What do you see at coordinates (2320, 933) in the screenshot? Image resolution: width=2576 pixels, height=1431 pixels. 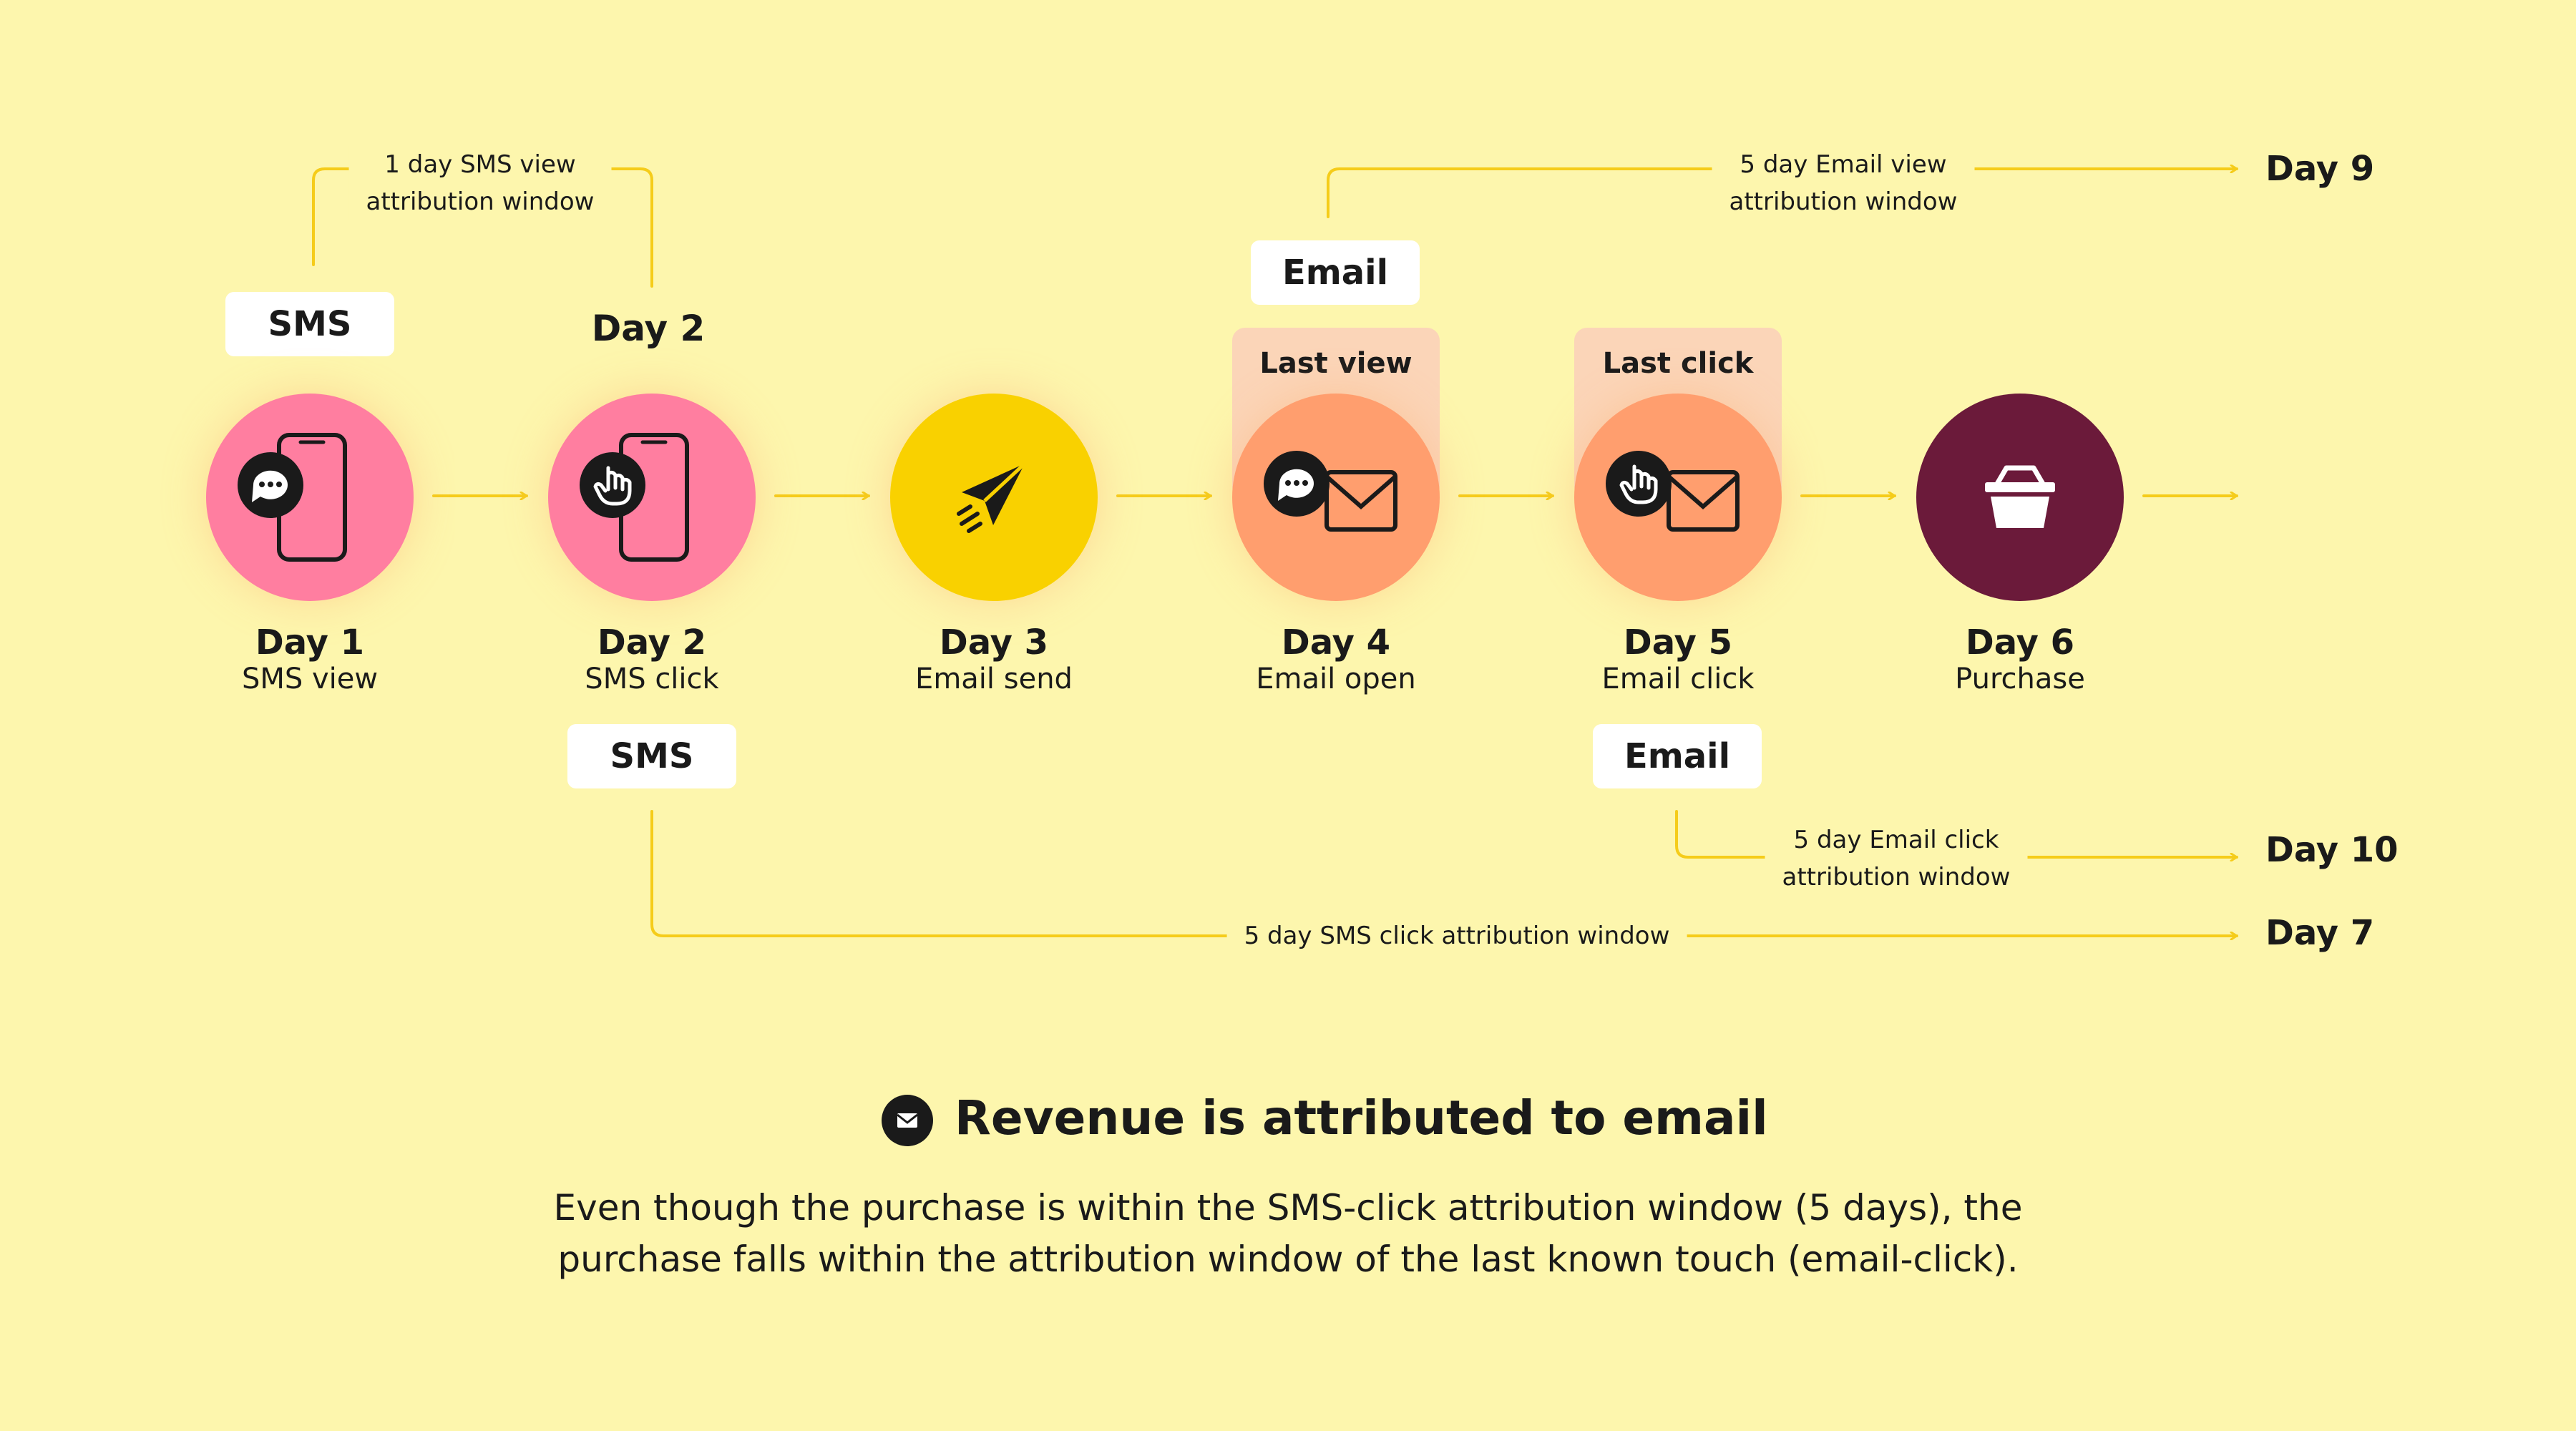 I see `sms-click-end-day: Day 7` at bounding box center [2320, 933].